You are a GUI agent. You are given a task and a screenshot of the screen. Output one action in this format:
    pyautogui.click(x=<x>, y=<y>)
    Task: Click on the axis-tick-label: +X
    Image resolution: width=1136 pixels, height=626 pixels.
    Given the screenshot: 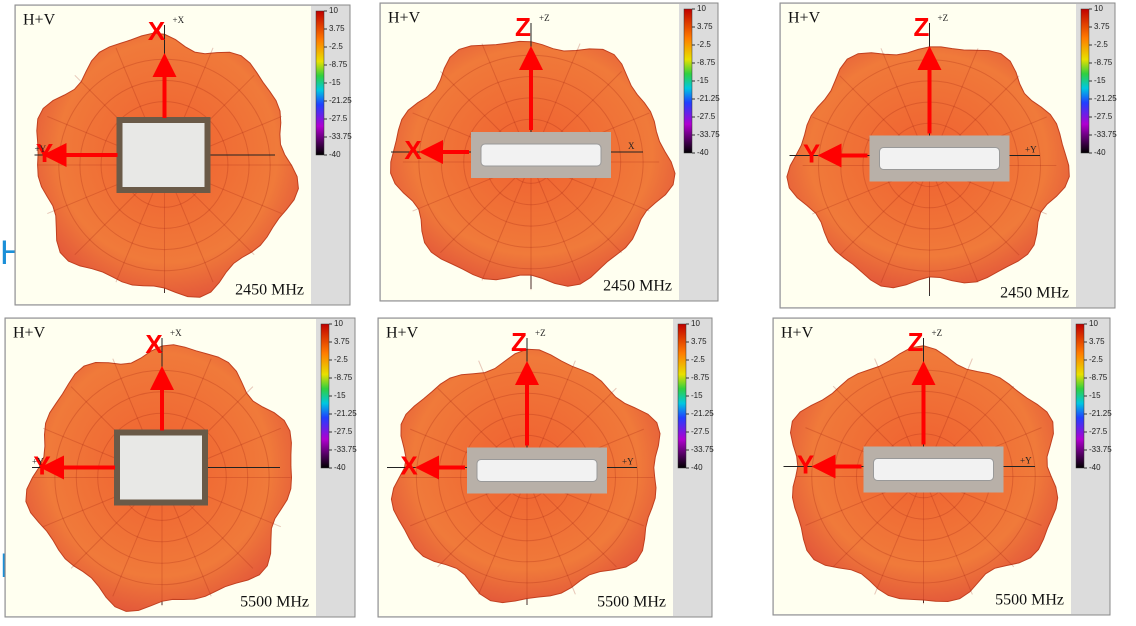 What is the action you would take?
    pyautogui.click(x=179, y=20)
    